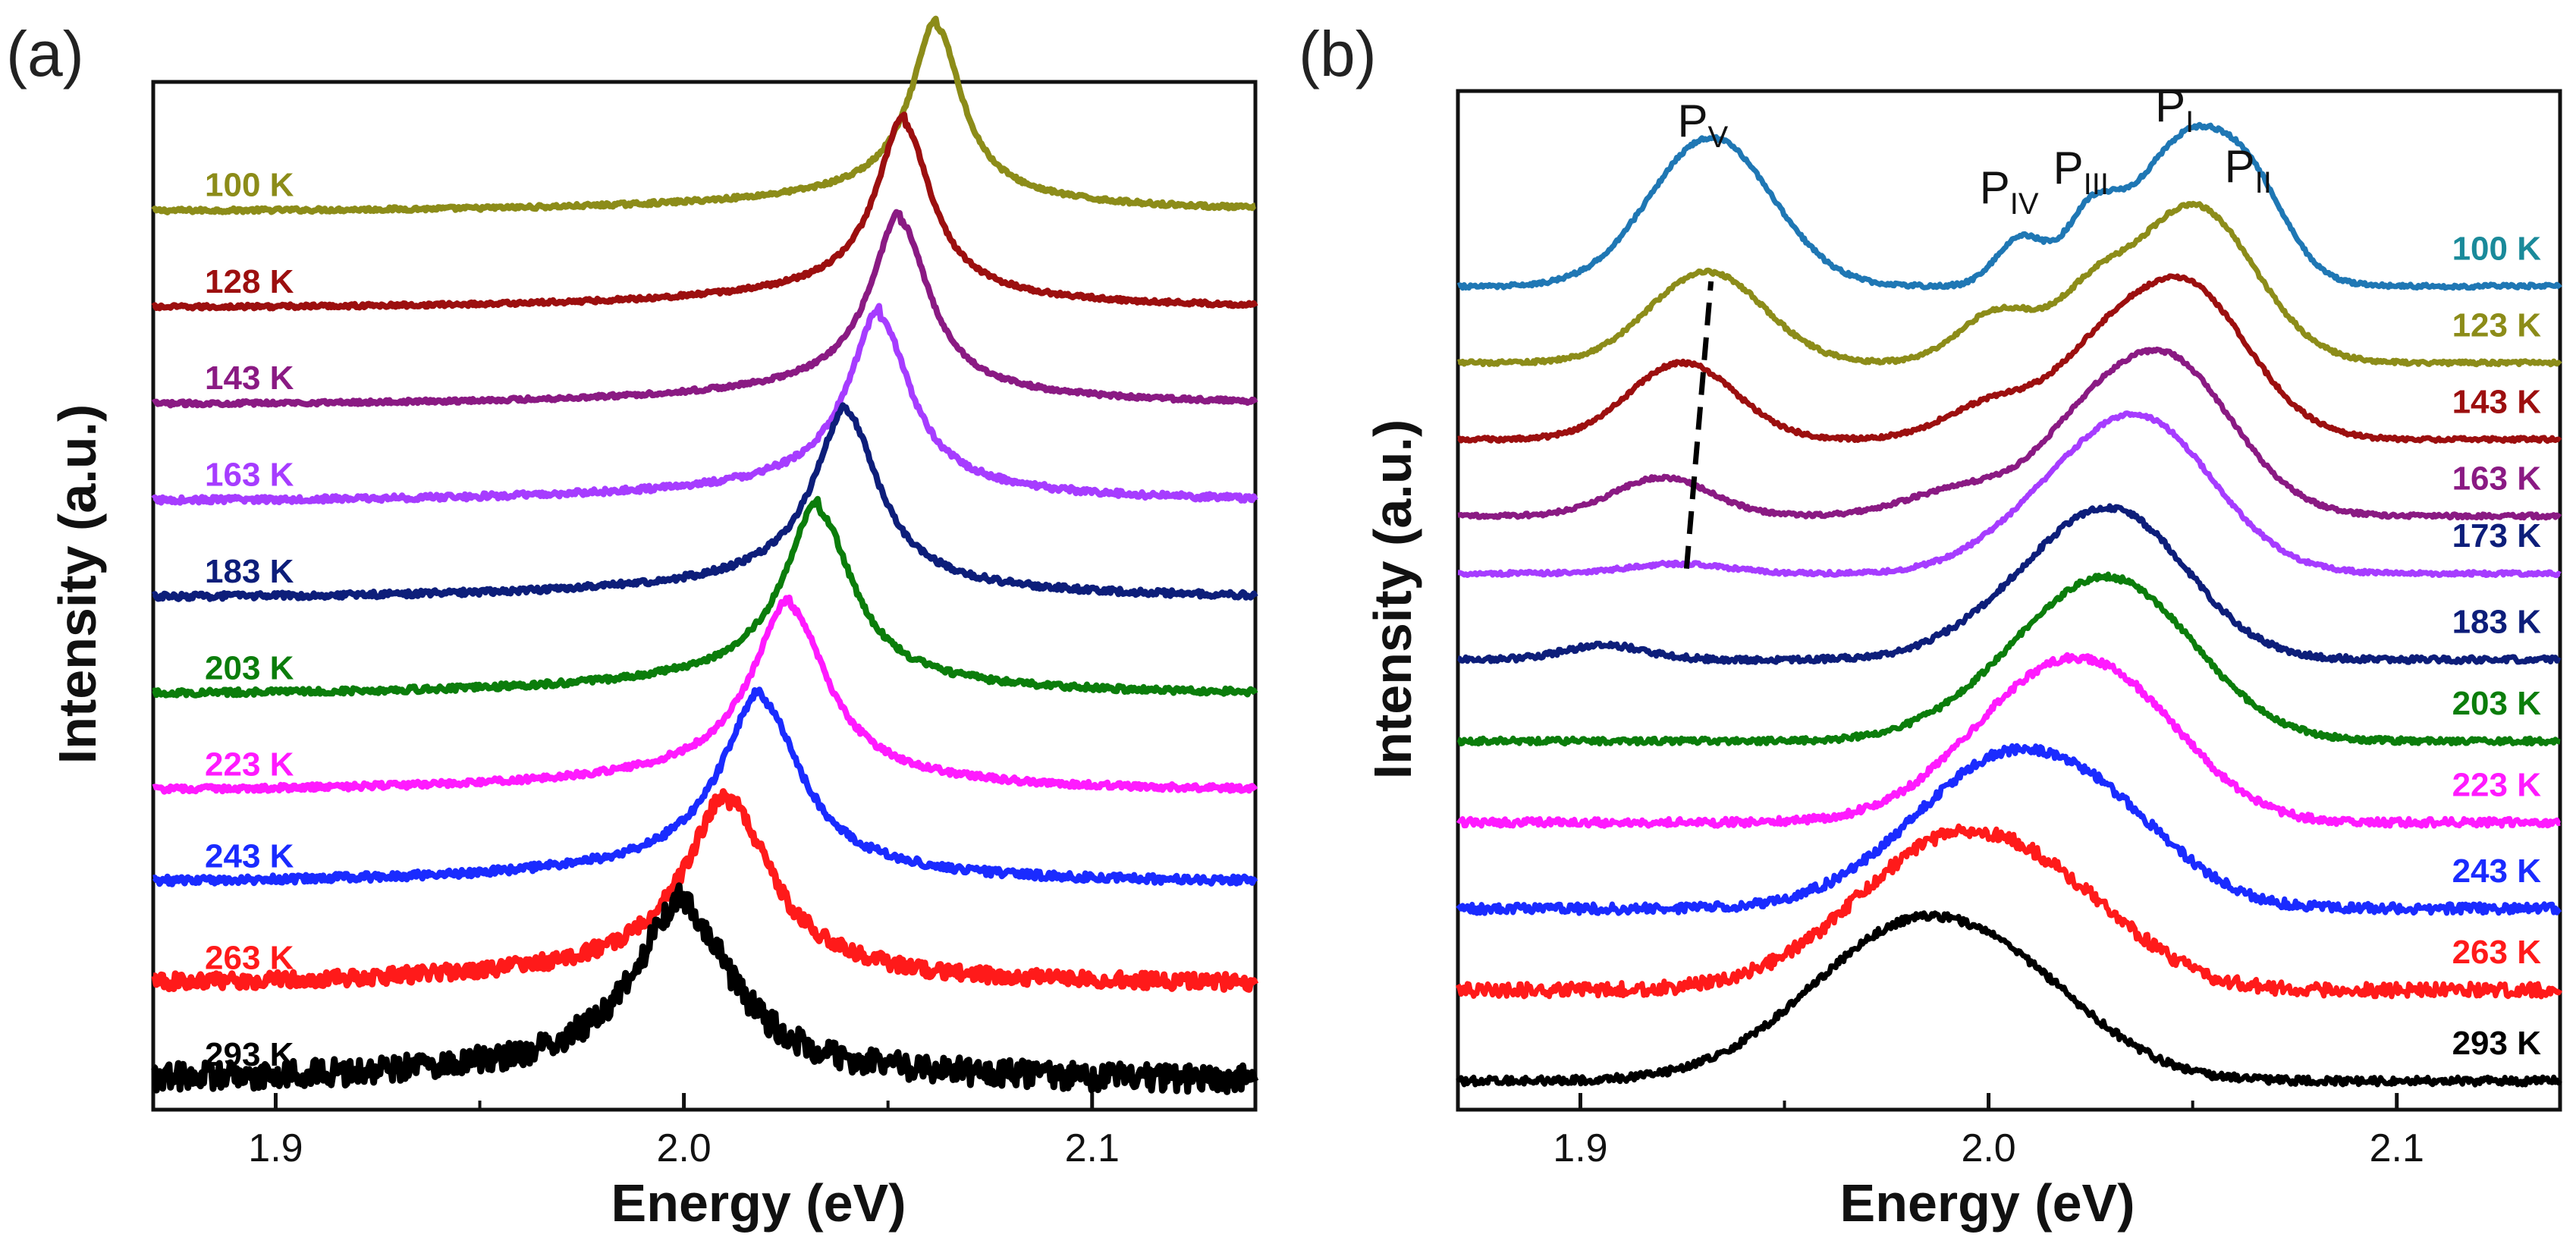  What do you see at coordinates (1718, 137) in the screenshot?
I see `peak-label-p-v-sub: V` at bounding box center [1718, 137].